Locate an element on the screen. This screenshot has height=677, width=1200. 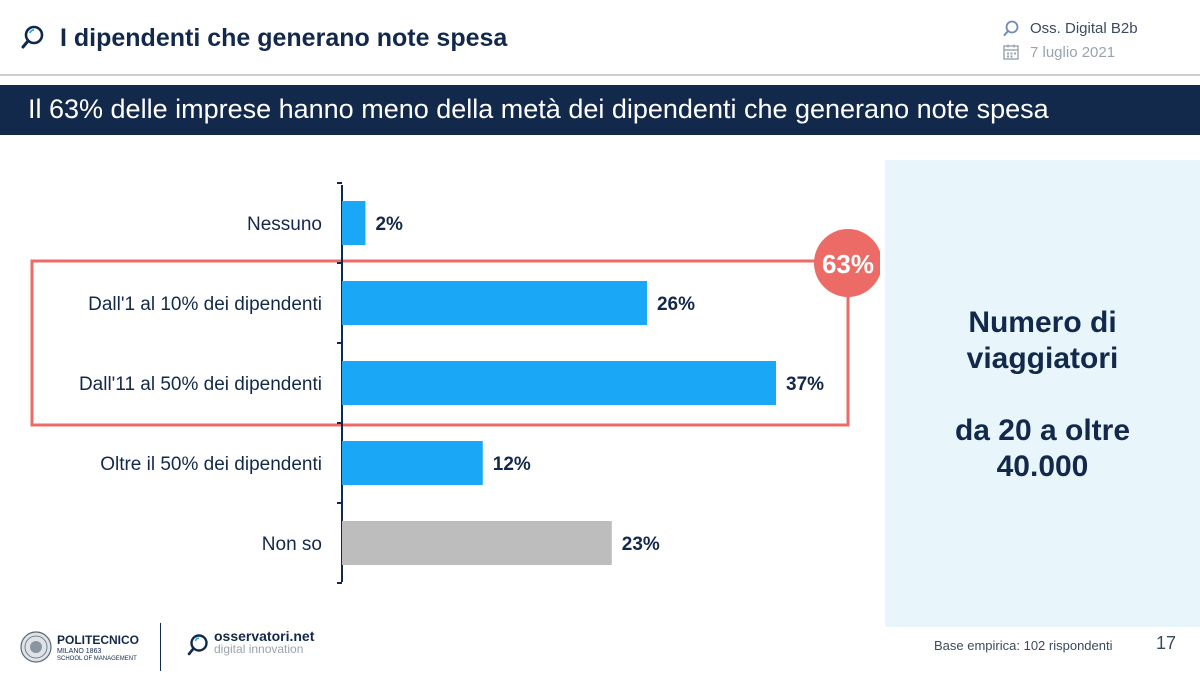
info-line-1: Numero di is located at coordinates (1042, 322).